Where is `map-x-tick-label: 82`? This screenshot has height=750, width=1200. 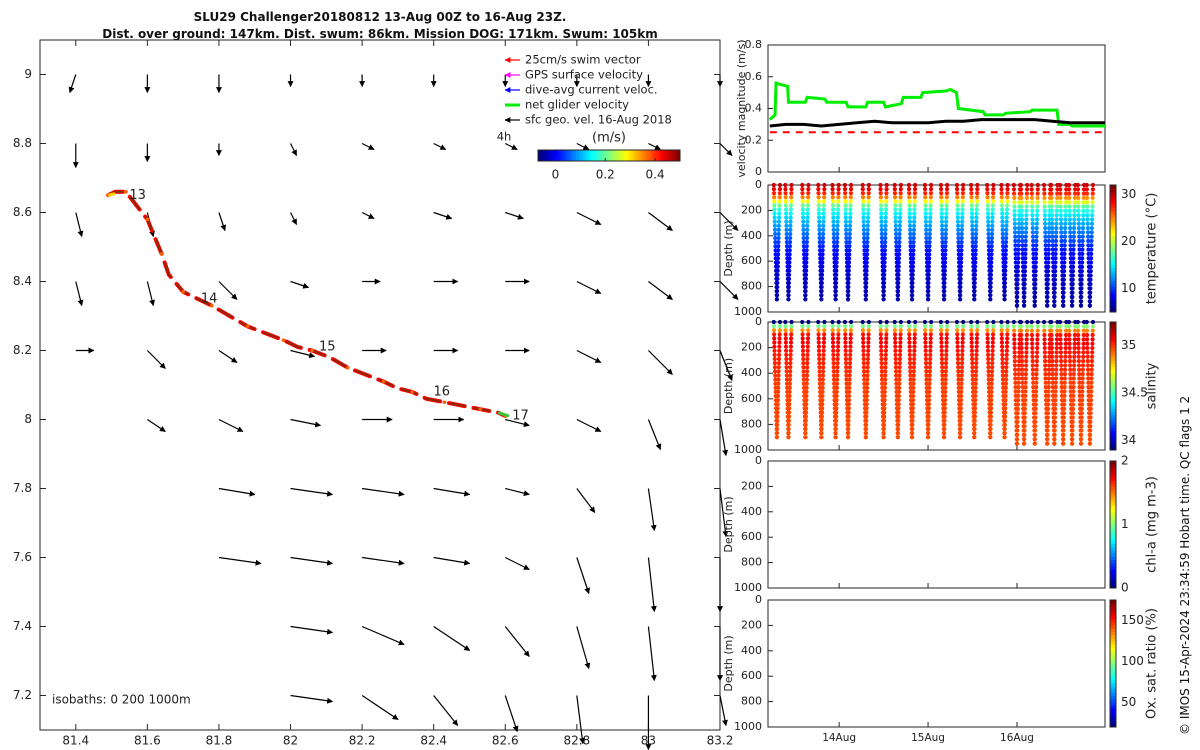
map-x-tick-label: 82 is located at coordinates (290, 741).